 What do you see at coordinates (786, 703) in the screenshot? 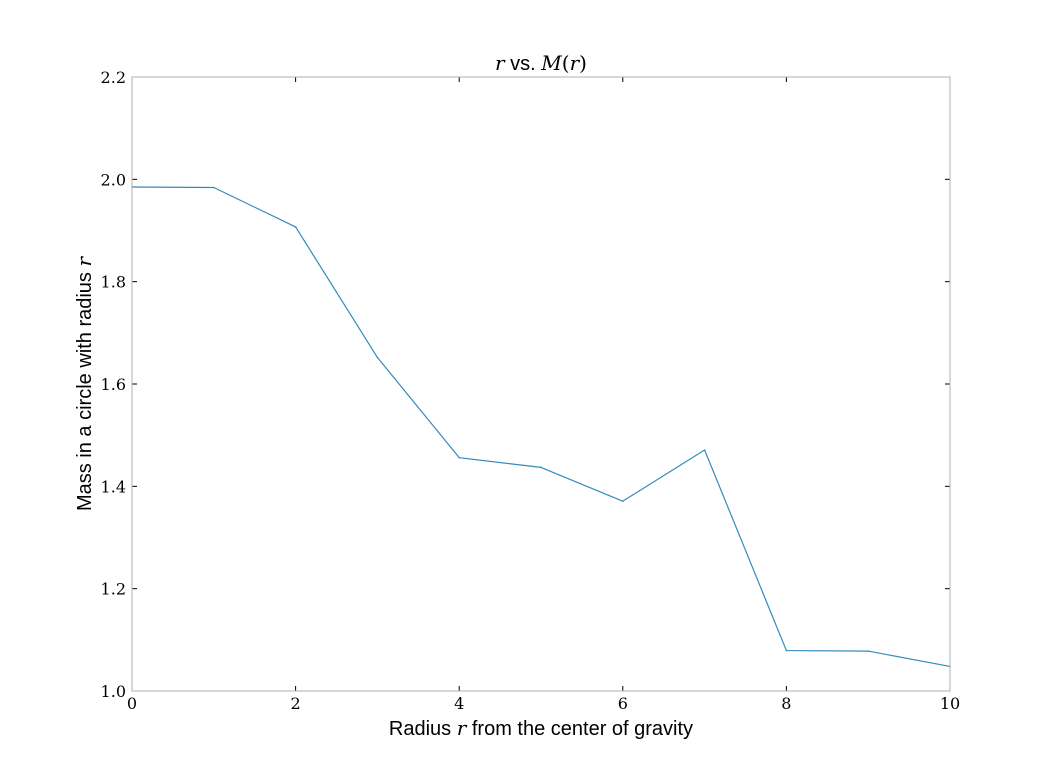
I see `x-tick-label: 8` at bounding box center [786, 703].